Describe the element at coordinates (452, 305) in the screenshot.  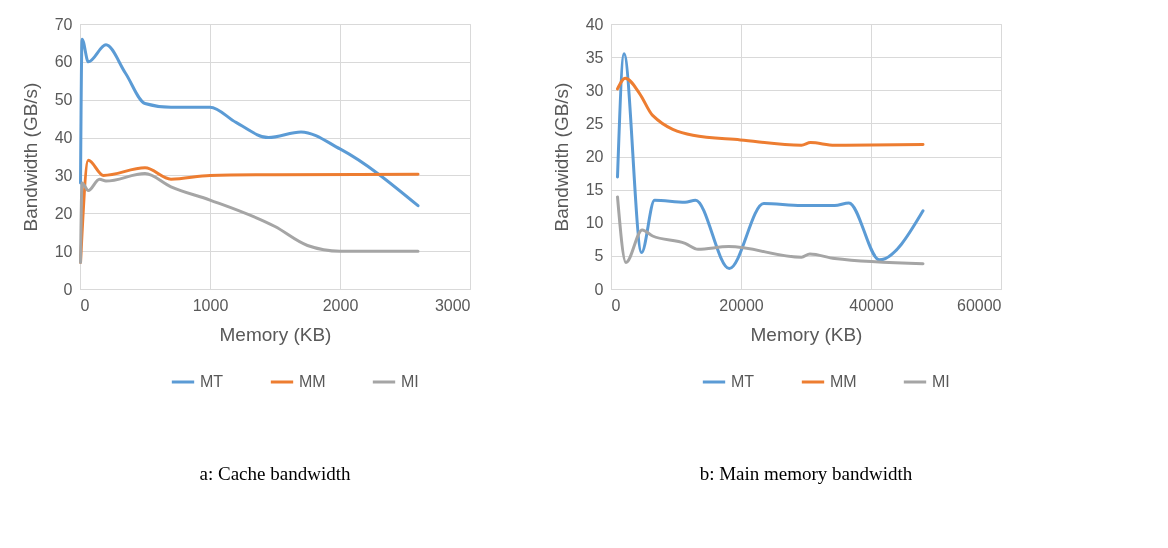
I see `x-tick-label: 3000` at that location.